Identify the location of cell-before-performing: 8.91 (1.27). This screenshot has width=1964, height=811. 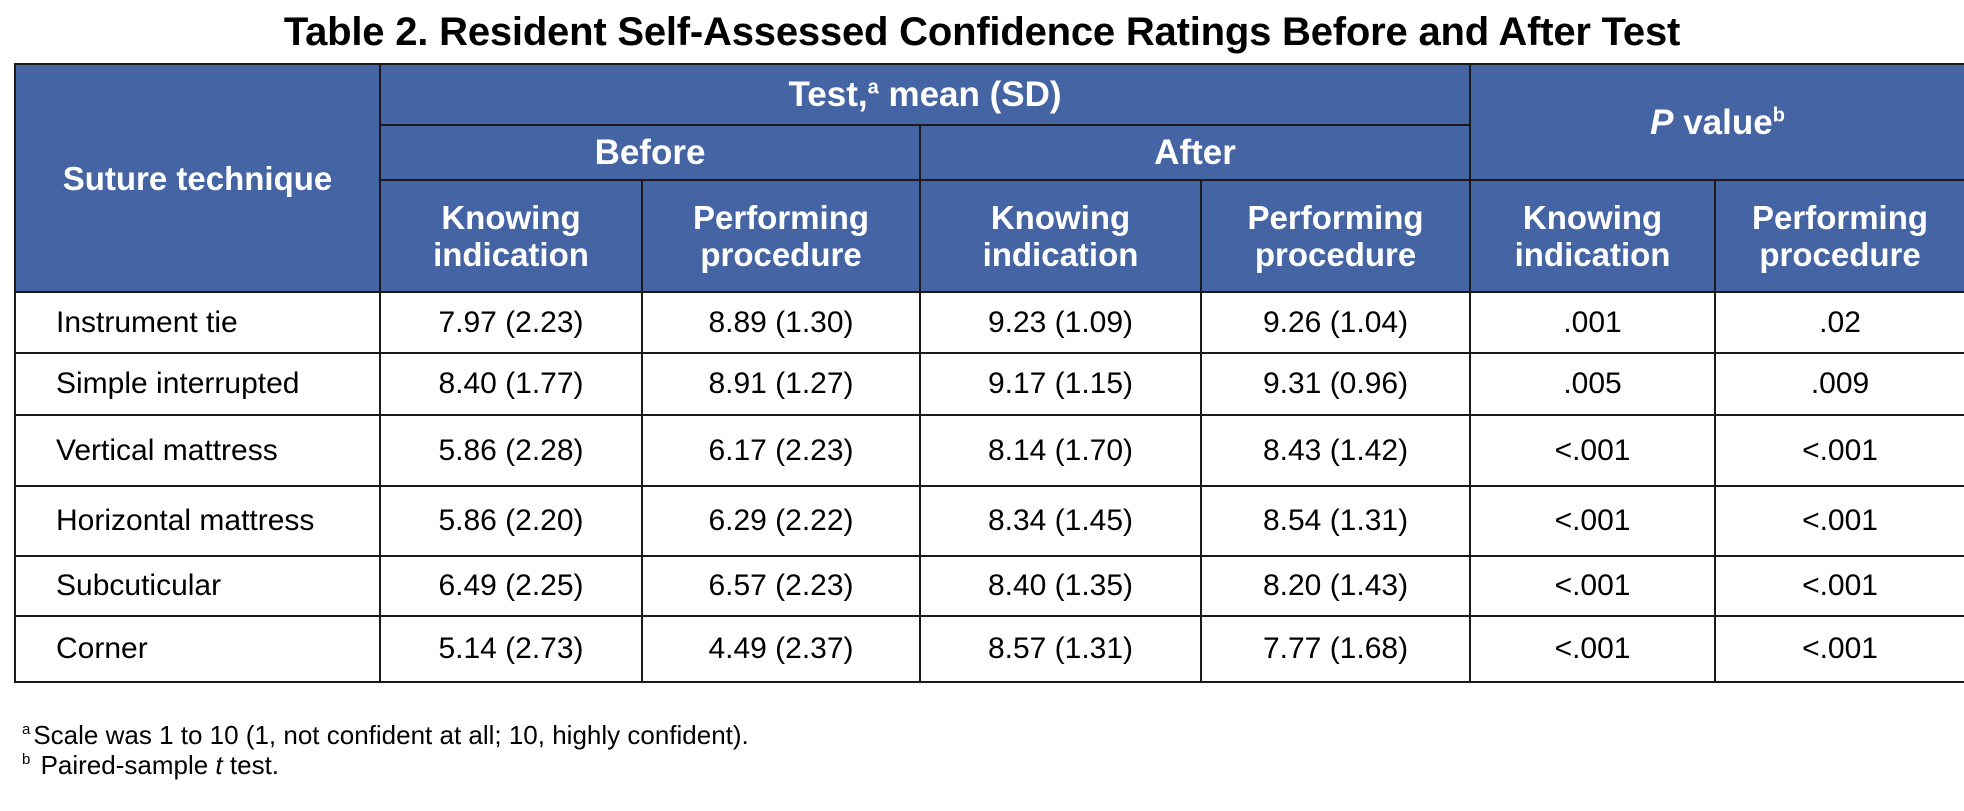
(781, 384).